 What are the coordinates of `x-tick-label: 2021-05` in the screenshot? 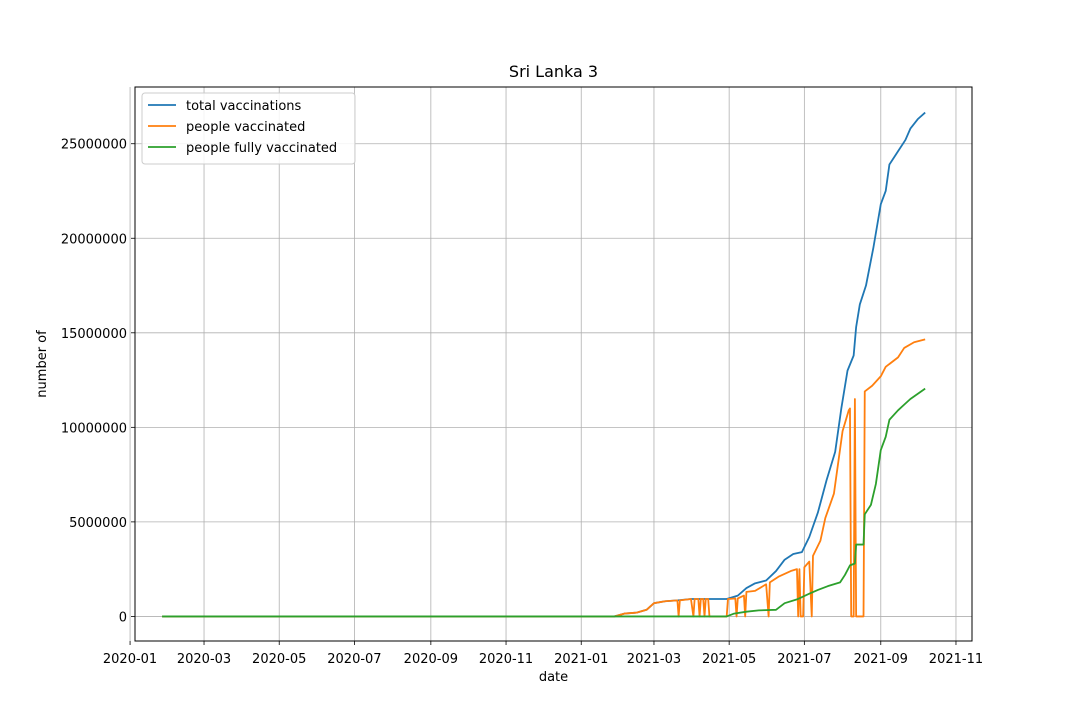 It's located at (729, 659).